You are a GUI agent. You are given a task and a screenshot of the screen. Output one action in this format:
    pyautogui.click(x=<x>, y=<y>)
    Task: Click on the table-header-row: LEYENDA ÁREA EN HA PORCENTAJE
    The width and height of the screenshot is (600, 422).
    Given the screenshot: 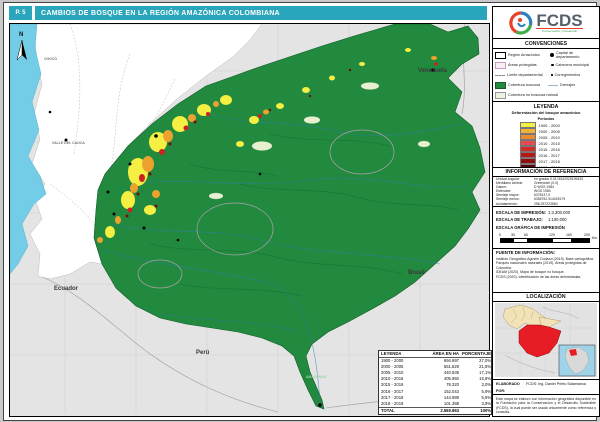 What is the action you would take?
    pyautogui.click(x=435, y=355)
    